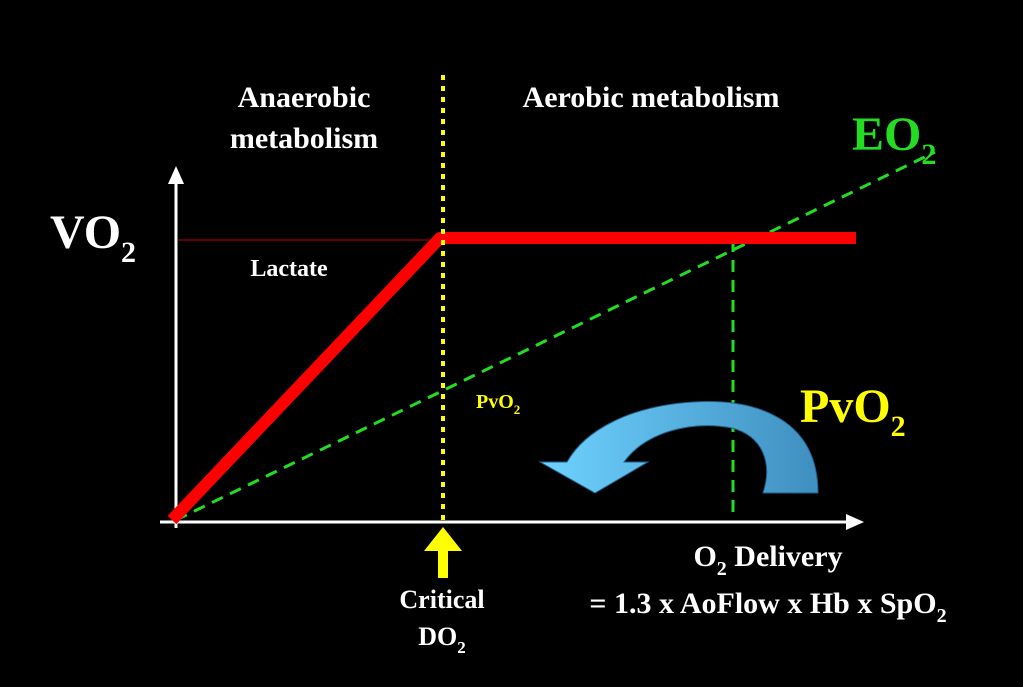  What do you see at coordinates (441, 599) in the screenshot?
I see `critical-label-line1: Critical` at bounding box center [441, 599].